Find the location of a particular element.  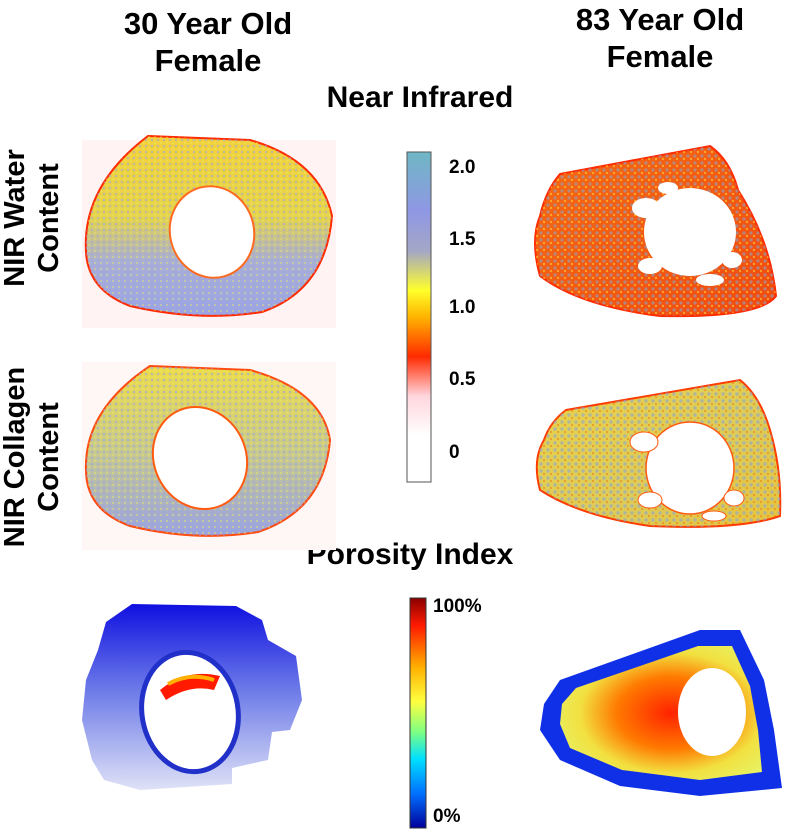

column-header-83-year-line2: Female is located at coordinates (660, 56).